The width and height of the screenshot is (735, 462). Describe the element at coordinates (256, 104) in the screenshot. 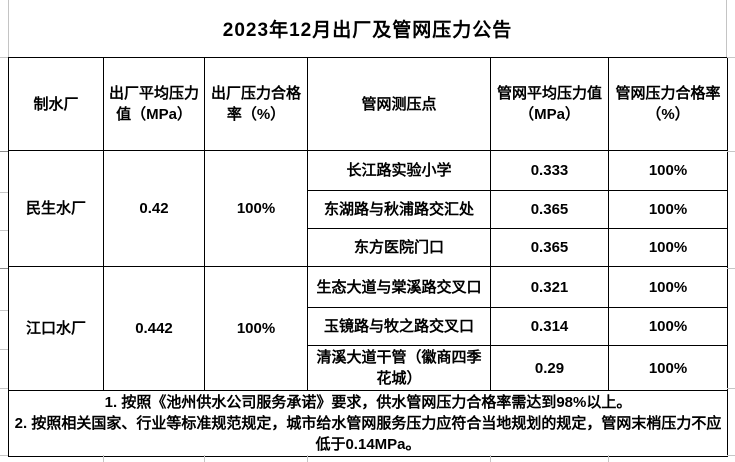

I see `col-header-plant-pass-rate: 出厂压力合格率（%）` at that location.